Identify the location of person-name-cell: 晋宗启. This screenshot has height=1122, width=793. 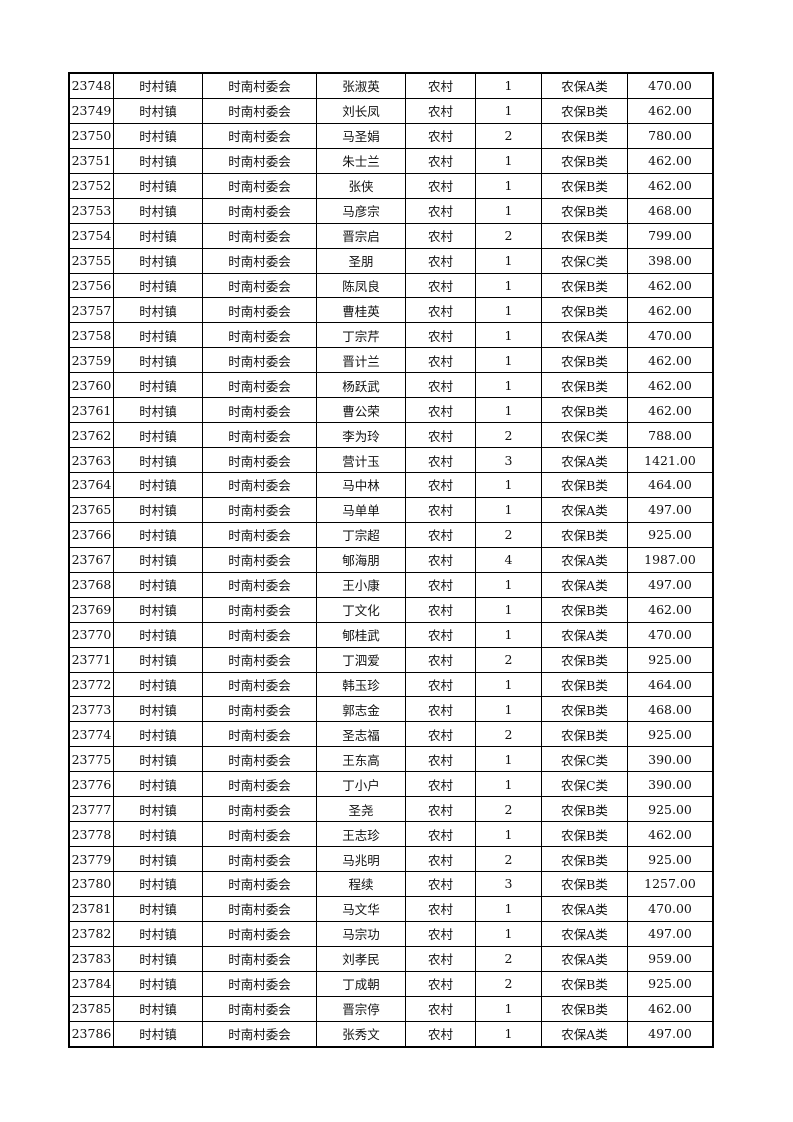
(361, 235).